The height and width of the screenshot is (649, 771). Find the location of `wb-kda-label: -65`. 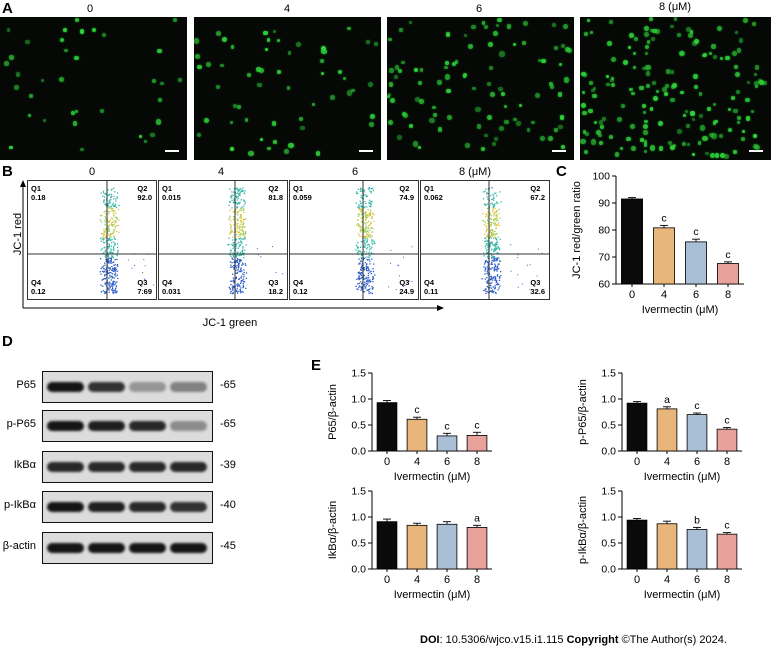

wb-kda-label: -65 is located at coordinates (228, 424).